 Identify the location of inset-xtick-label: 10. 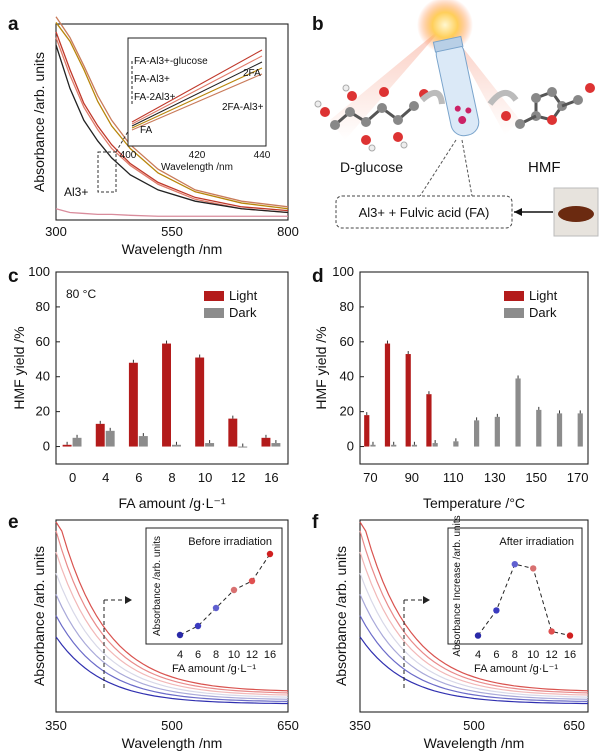
(234, 655).